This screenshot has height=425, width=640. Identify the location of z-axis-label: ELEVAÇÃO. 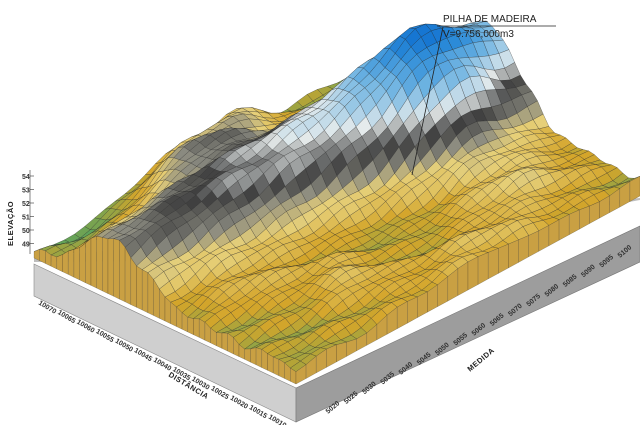
(10, 223).